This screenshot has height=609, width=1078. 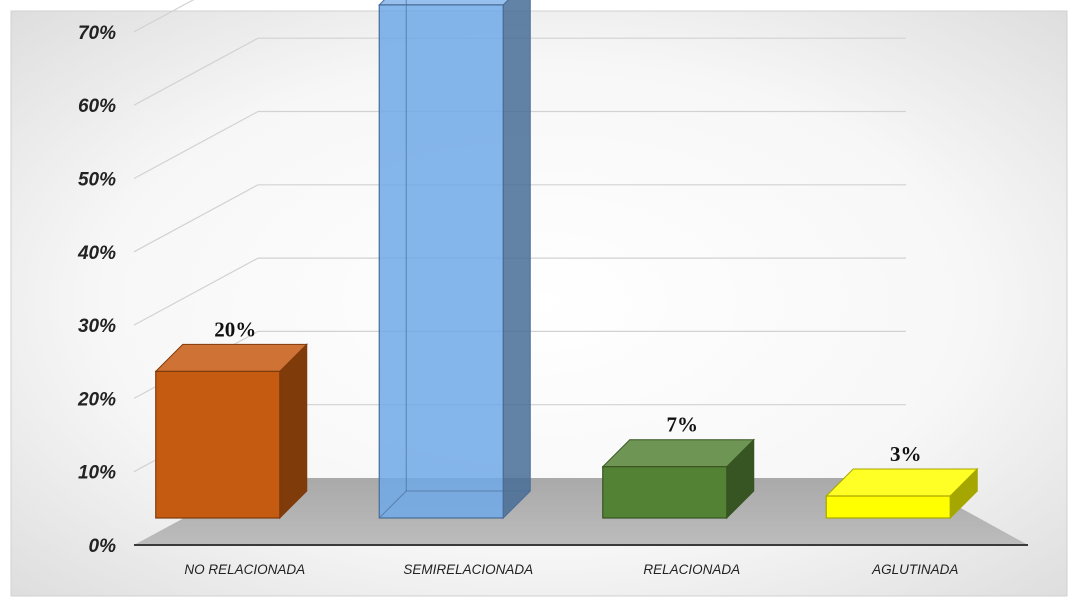 What do you see at coordinates (97, 33) in the screenshot?
I see `y-tick-label: 70%` at bounding box center [97, 33].